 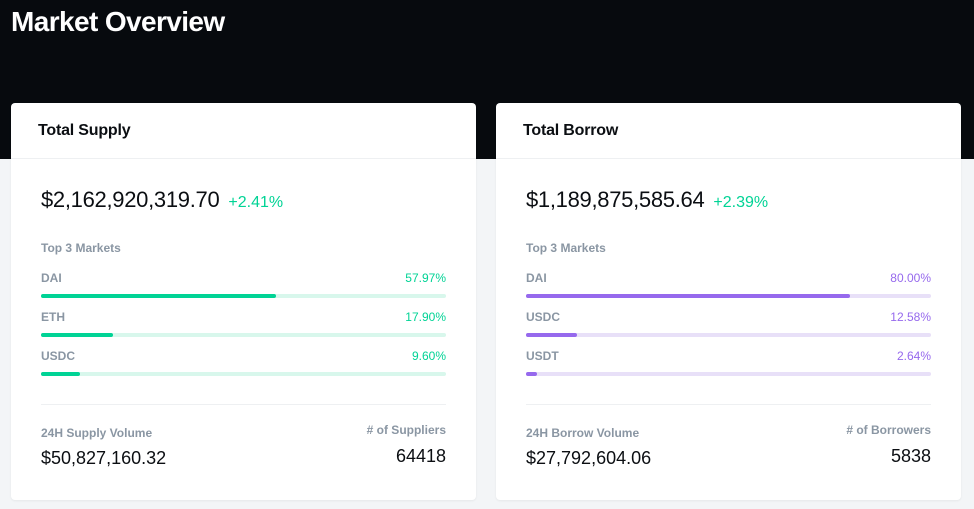 I want to click on total-borrow-value: $1,189,875,585.64, so click(x=615, y=199).